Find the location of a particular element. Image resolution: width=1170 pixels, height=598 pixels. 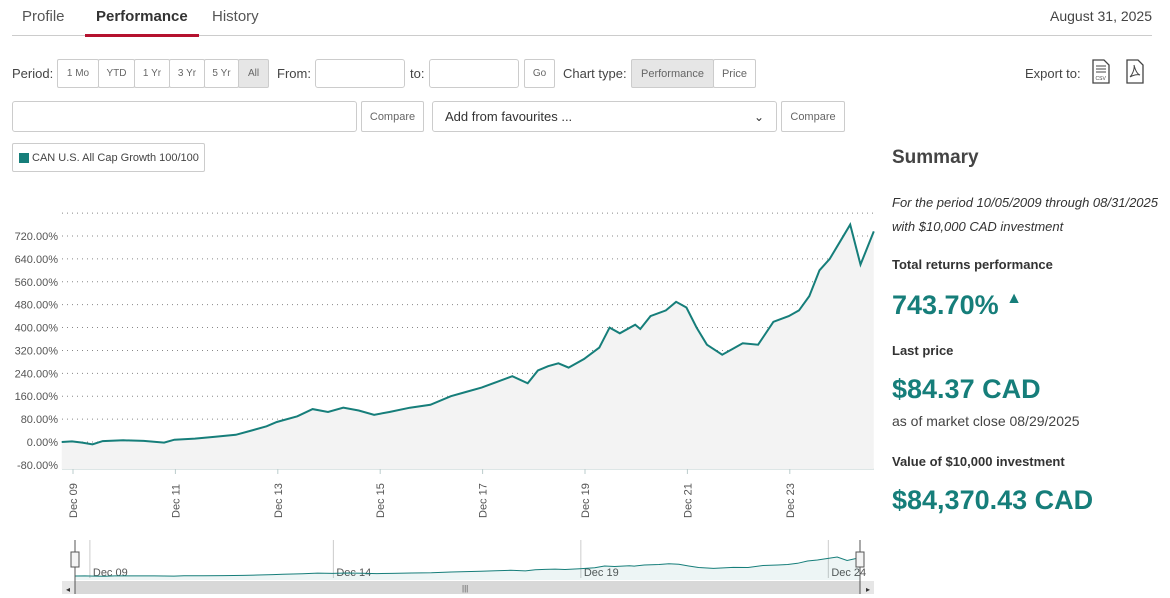

scroll-left-icon: ◂ is located at coordinates (68, 589).